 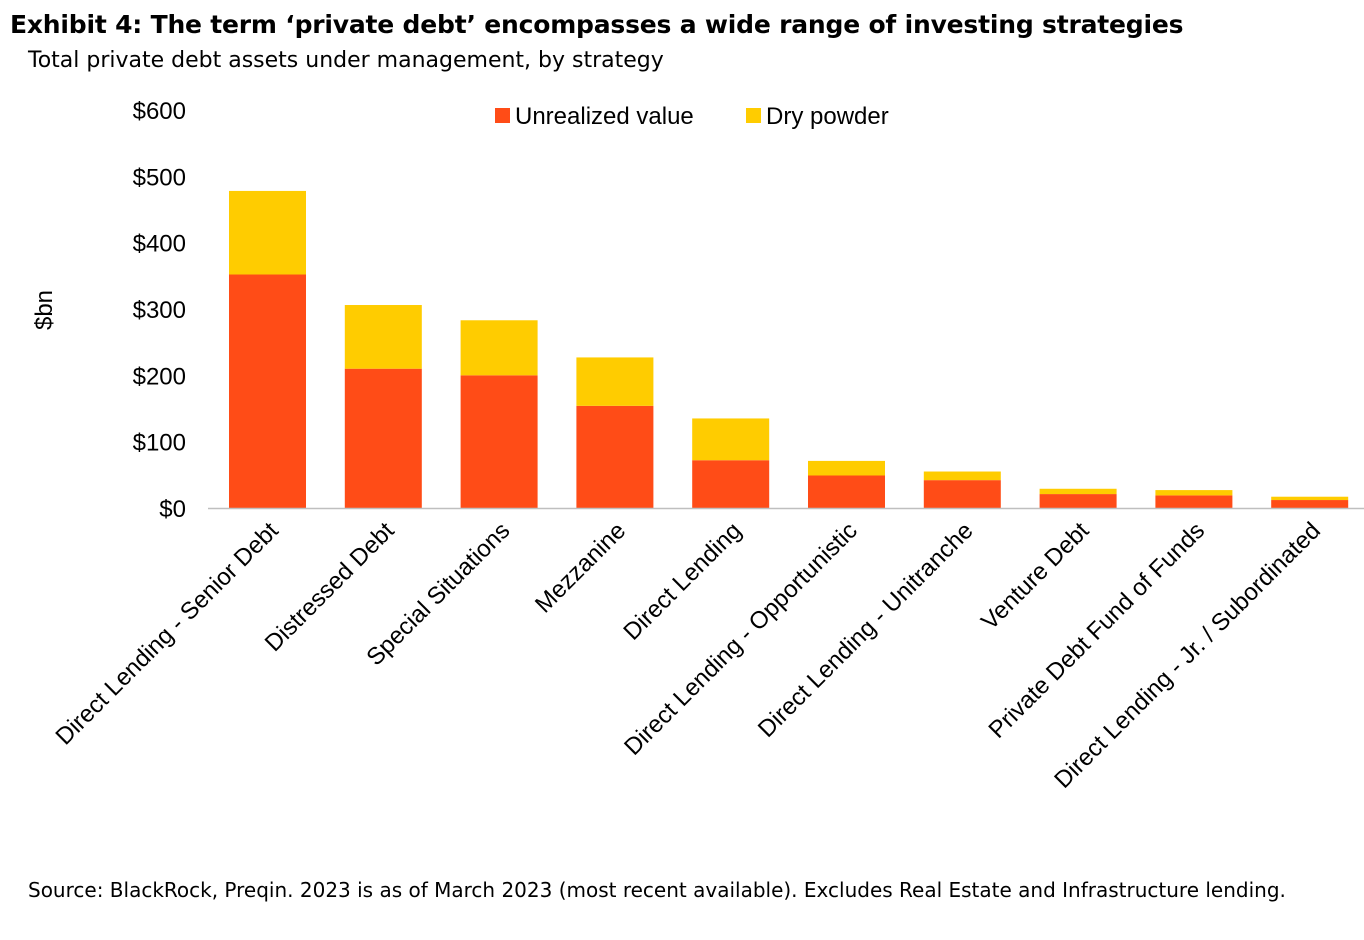 What do you see at coordinates (580, 567) in the screenshot?
I see `x-tick-label: Mezzanine` at bounding box center [580, 567].